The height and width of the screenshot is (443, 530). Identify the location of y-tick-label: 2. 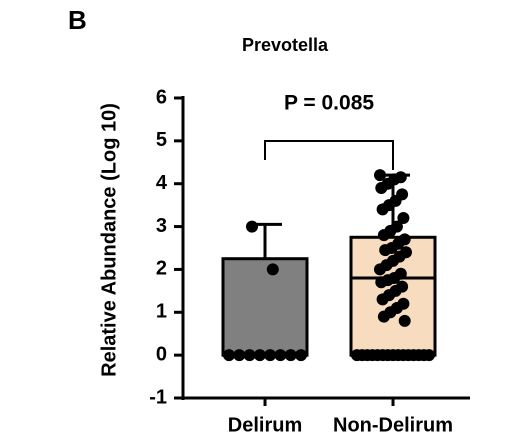
(161, 269).